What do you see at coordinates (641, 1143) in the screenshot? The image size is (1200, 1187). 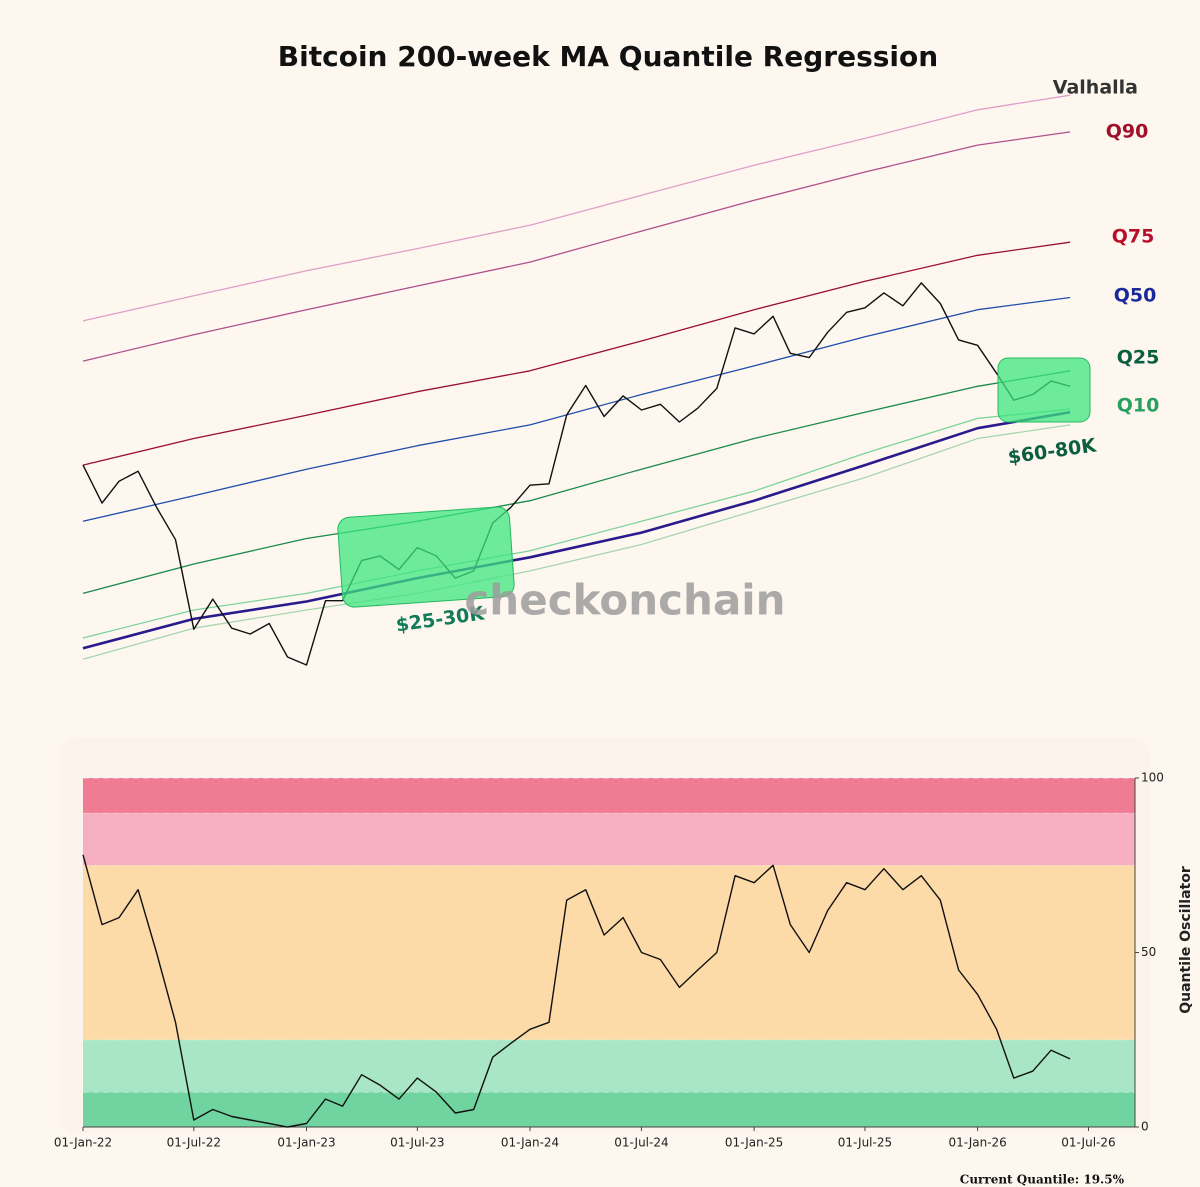 I see `x-tick-label: 01-Jul-24` at bounding box center [641, 1143].